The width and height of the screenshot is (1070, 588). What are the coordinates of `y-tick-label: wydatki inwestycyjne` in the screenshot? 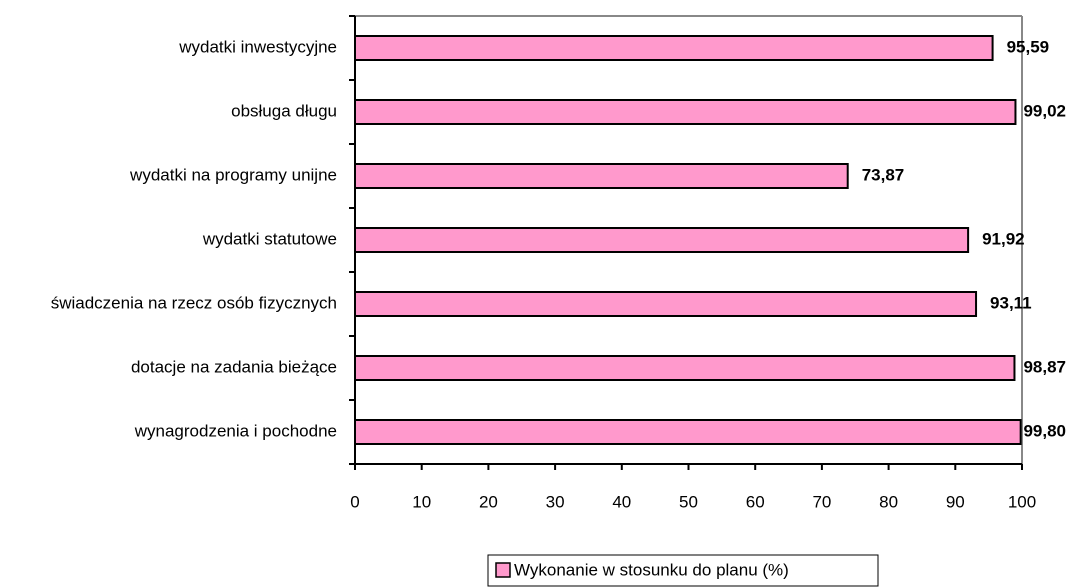 It's located at (257, 46).